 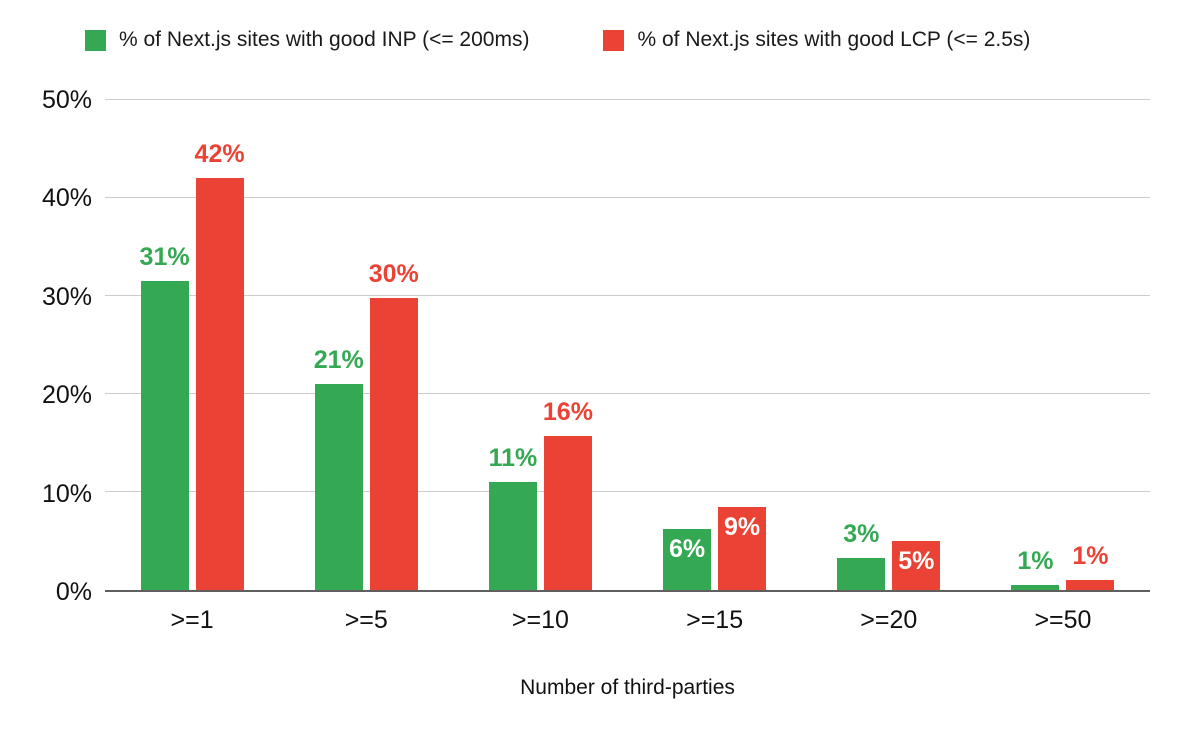 I want to click on bar-label-lcp-3: 9%, so click(x=742, y=526).